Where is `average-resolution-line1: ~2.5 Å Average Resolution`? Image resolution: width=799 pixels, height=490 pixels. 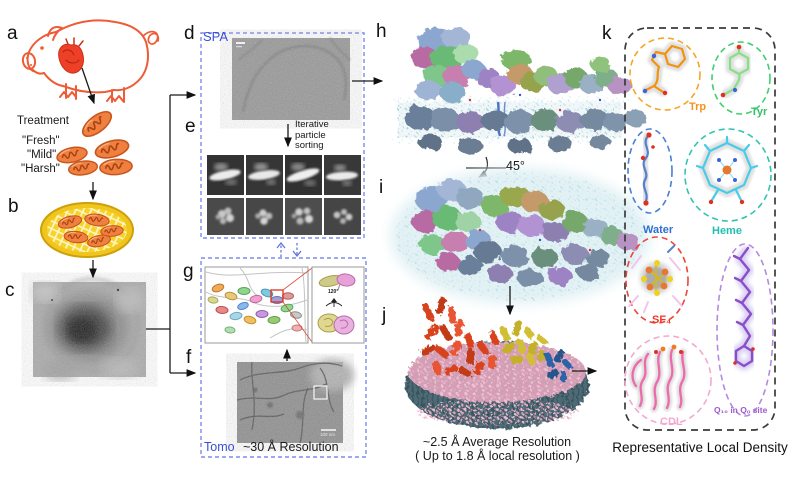 average-resolution-line1: ~2.5 Å Average Resolution is located at coordinates (497, 442).